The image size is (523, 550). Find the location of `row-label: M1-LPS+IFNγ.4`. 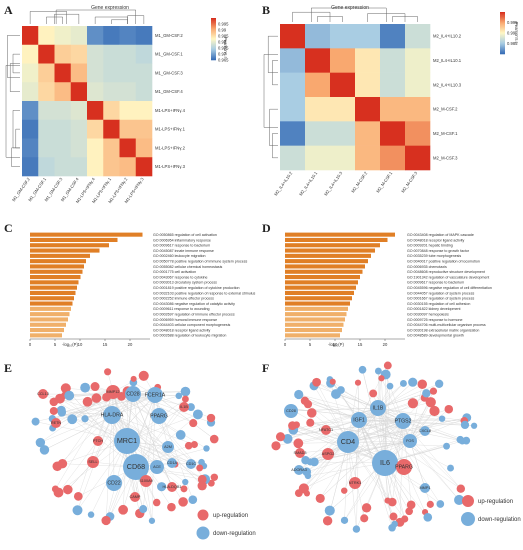

row-label: M1-LPS+IFNγ.4 is located at coordinates (170, 110).